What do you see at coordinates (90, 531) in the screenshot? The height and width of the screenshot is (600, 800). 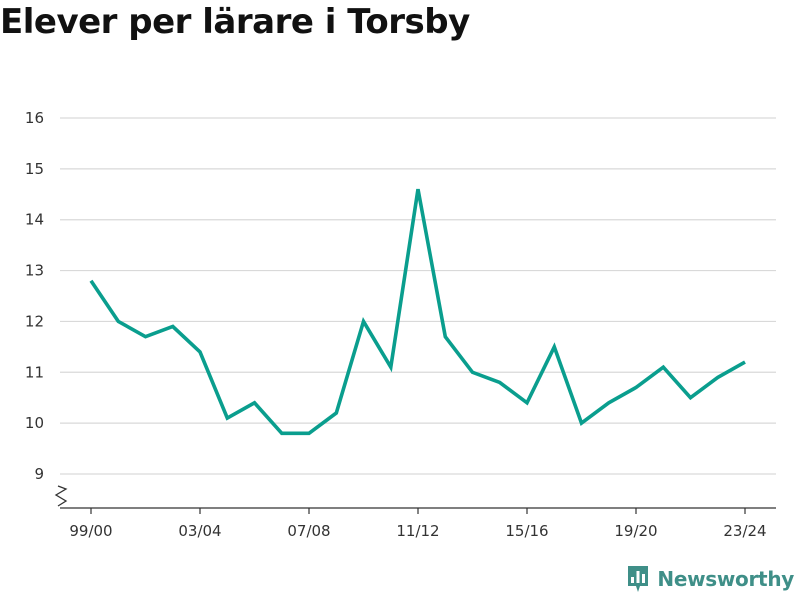 I see `x-tick-label: 99/00` at bounding box center [90, 531].